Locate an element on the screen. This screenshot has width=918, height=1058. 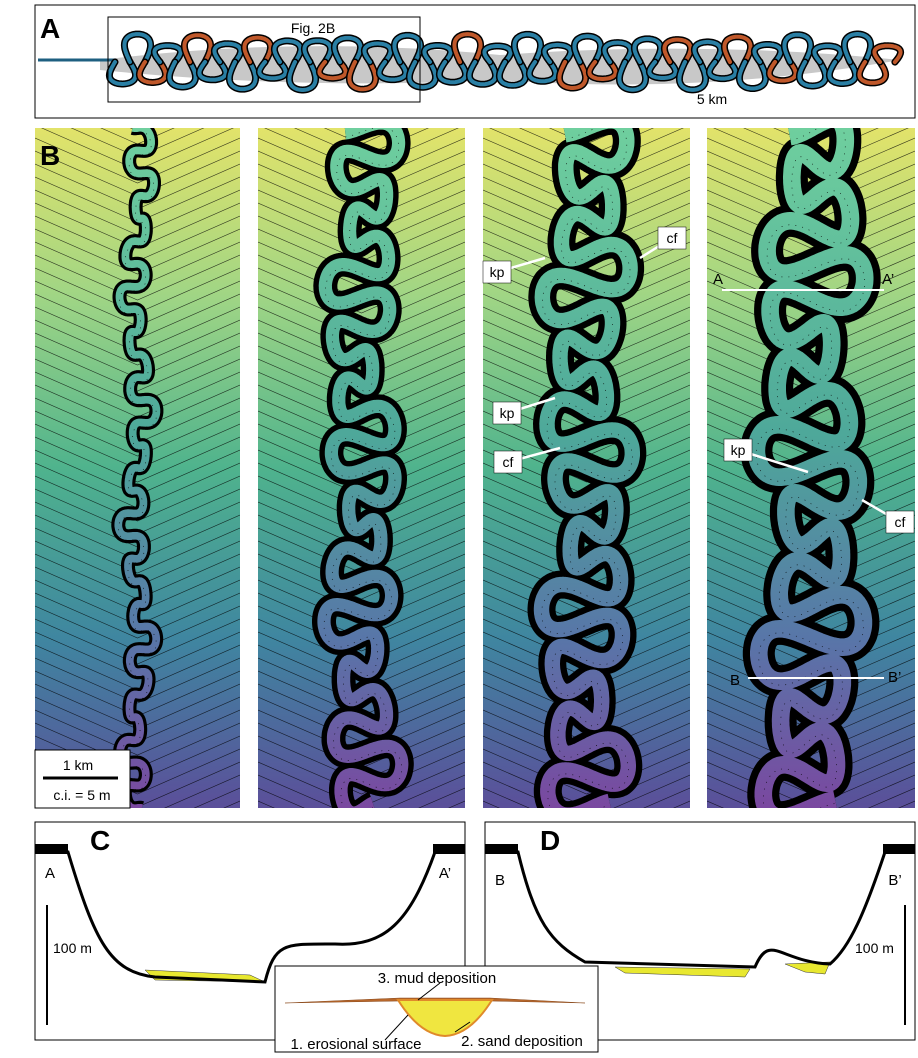
legend-item: 2. sand deposition is located at coordinates (522, 1041).